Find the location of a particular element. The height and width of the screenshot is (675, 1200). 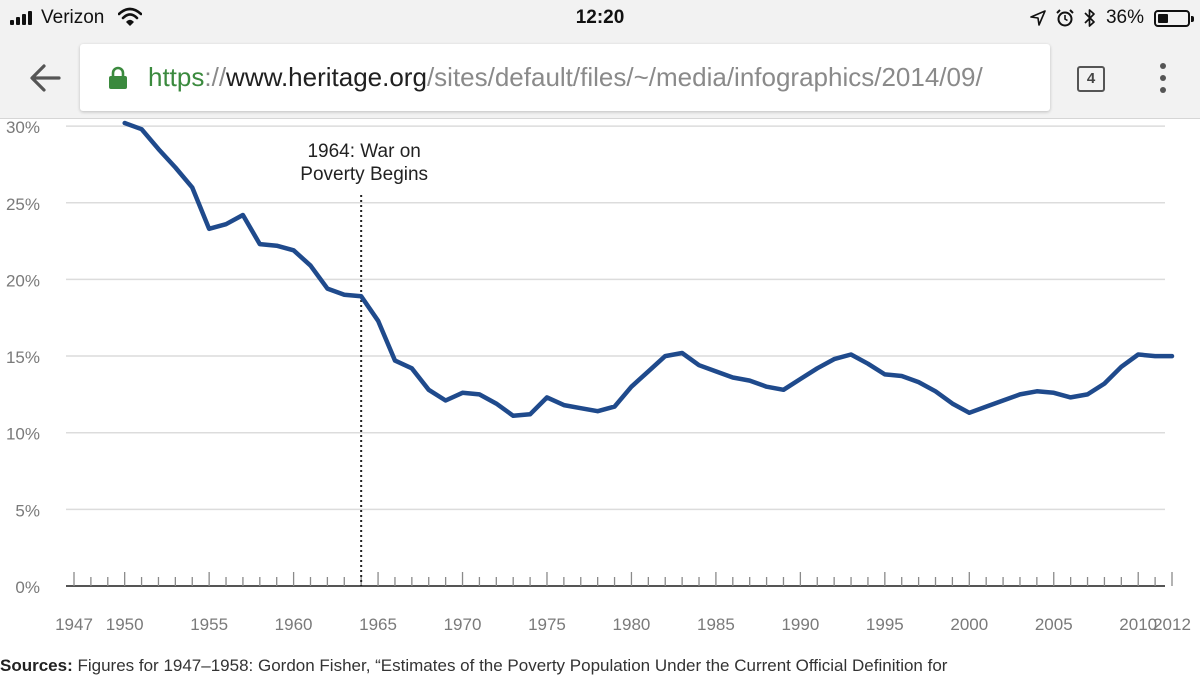

clock: 12:20 is located at coordinates (600, 17).